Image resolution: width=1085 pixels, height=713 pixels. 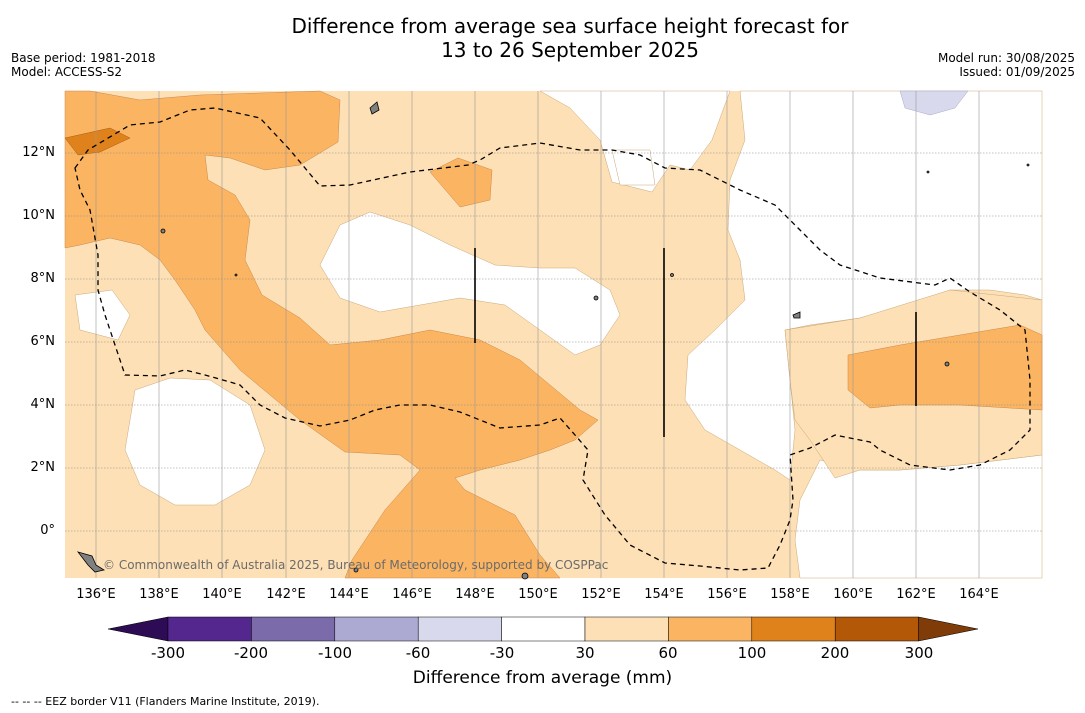 I want to click on neutral-region-west, so click(x=195, y=441).